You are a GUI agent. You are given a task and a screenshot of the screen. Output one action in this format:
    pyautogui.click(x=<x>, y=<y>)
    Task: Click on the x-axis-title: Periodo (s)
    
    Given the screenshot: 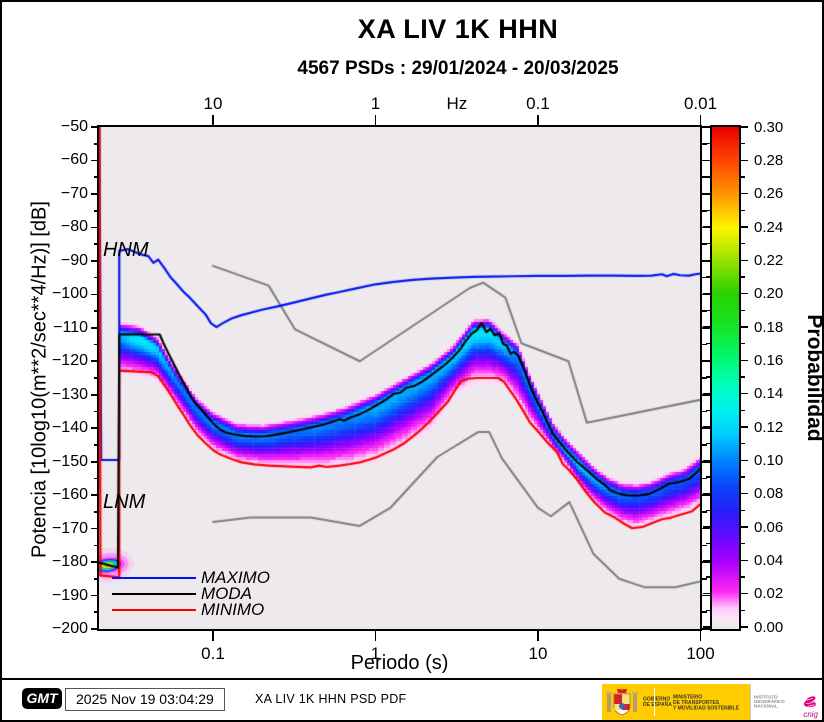 What is the action you would take?
    pyautogui.click(x=399, y=663)
    